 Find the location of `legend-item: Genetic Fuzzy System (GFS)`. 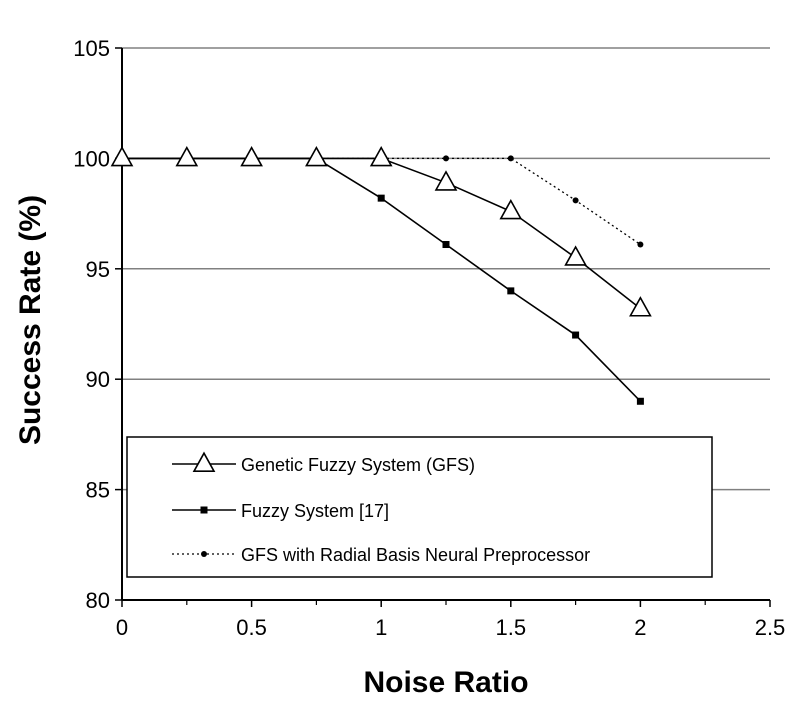

legend-item: Genetic Fuzzy System (GFS) is located at coordinates (323, 463).